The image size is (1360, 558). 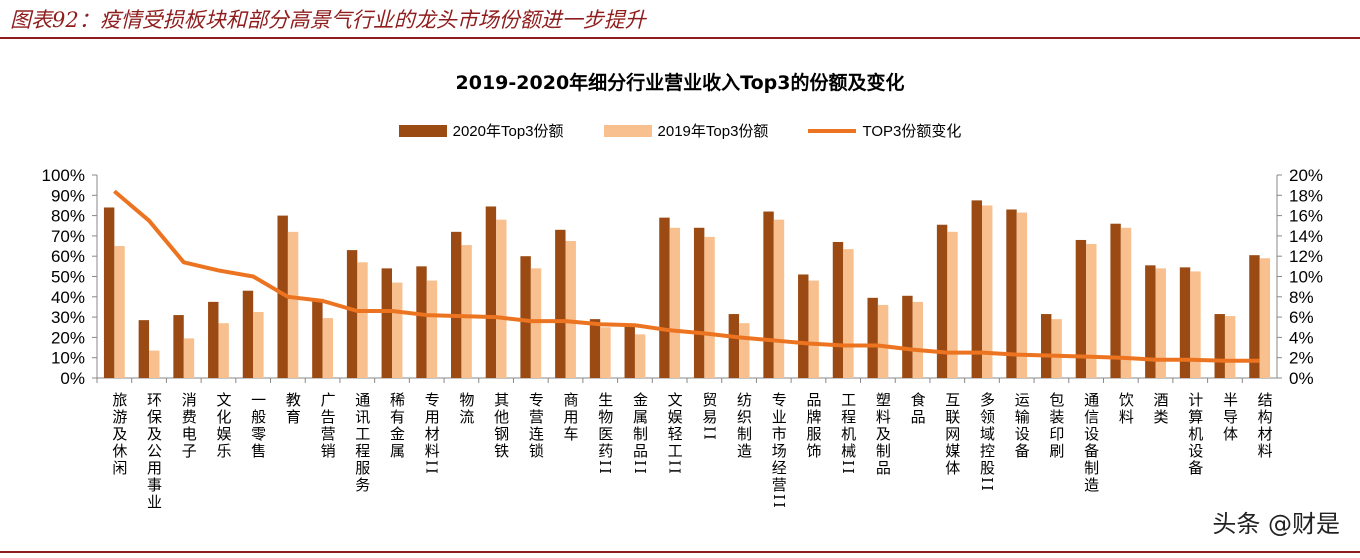 What do you see at coordinates (605, 434) in the screenshot?
I see `x-tick-label: 生物医药II` at bounding box center [605, 434].